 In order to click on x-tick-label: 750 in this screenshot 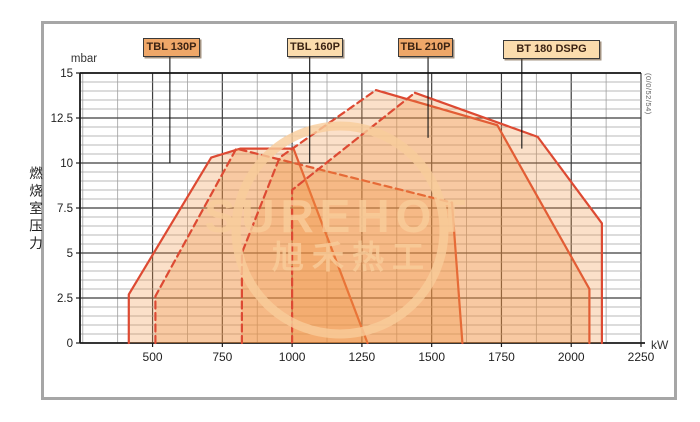, I will do `click(222, 357)`.